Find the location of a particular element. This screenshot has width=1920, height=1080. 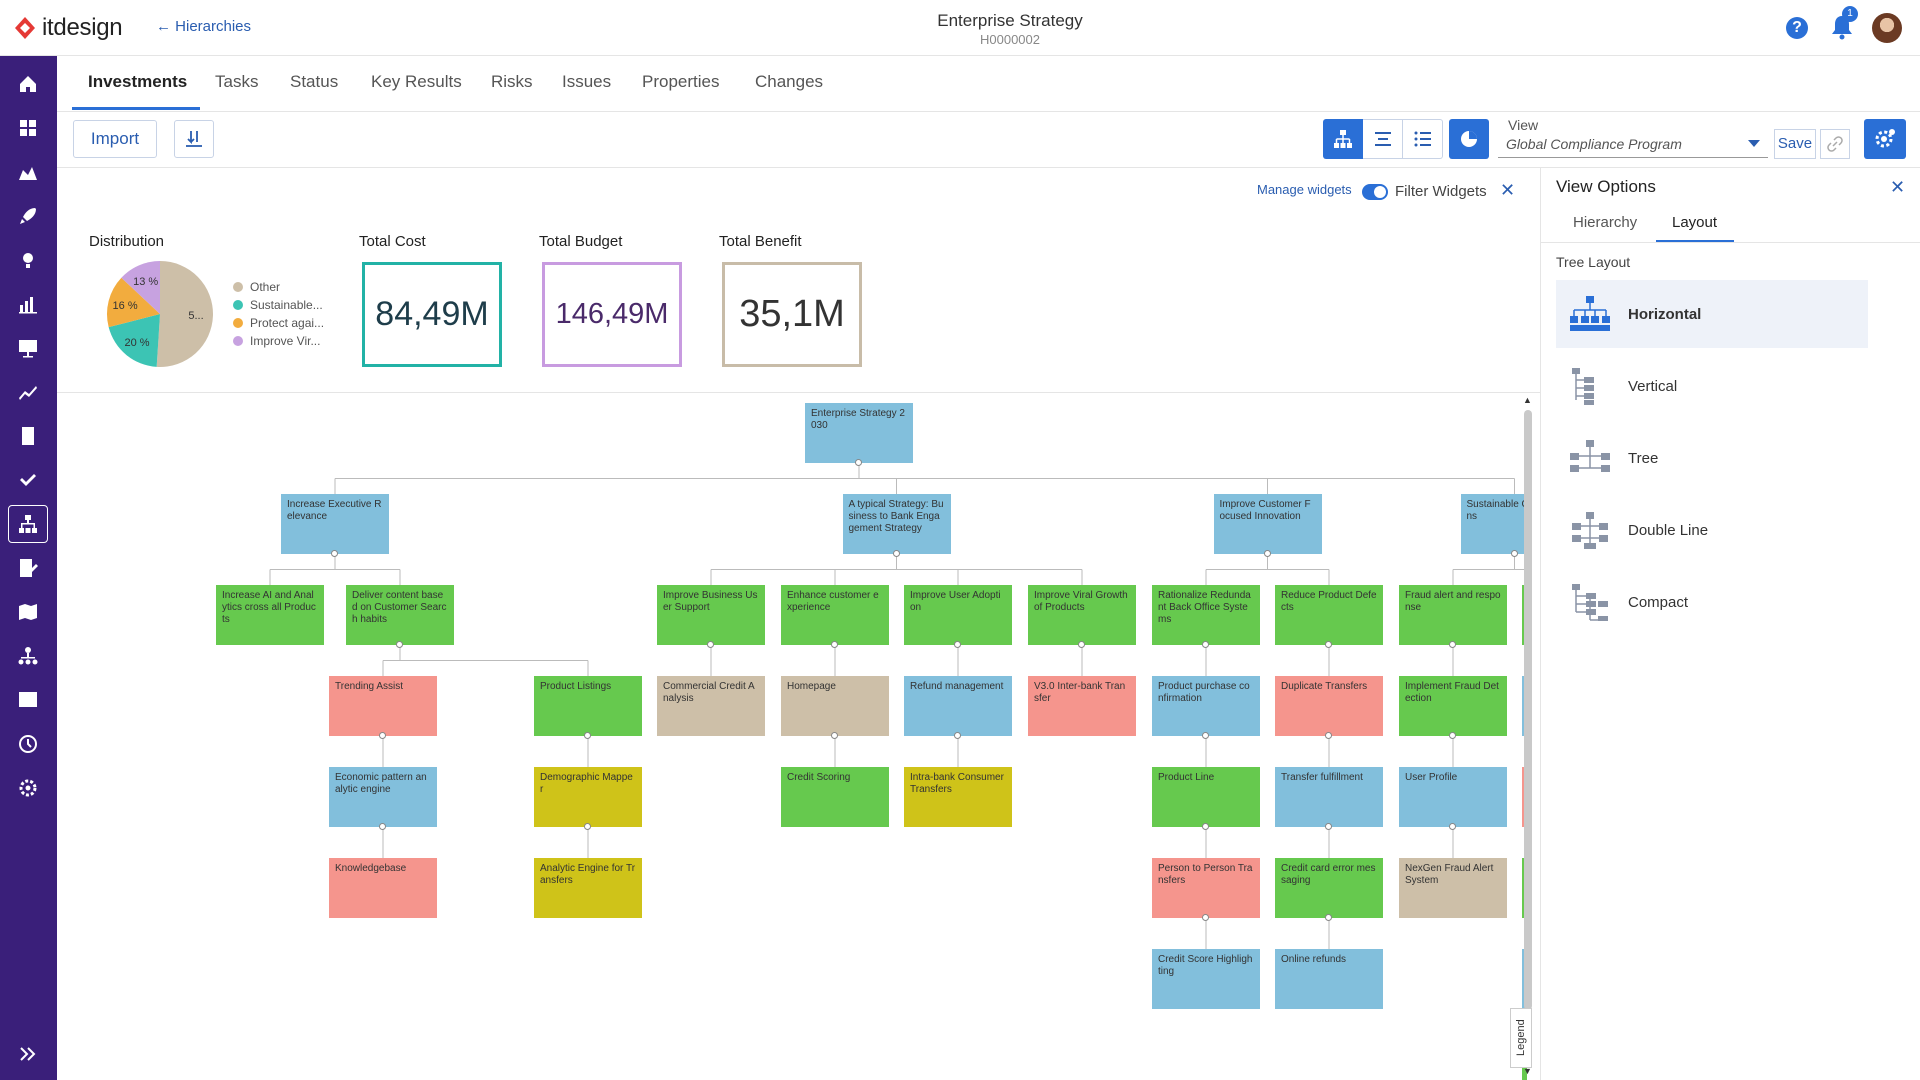

tree-node: Commercial Credit Analysis is located at coordinates (711, 706).